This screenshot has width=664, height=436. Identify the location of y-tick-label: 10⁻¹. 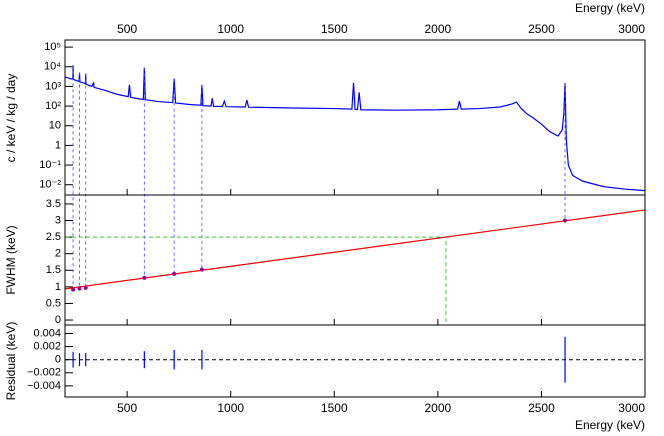
(50, 165).